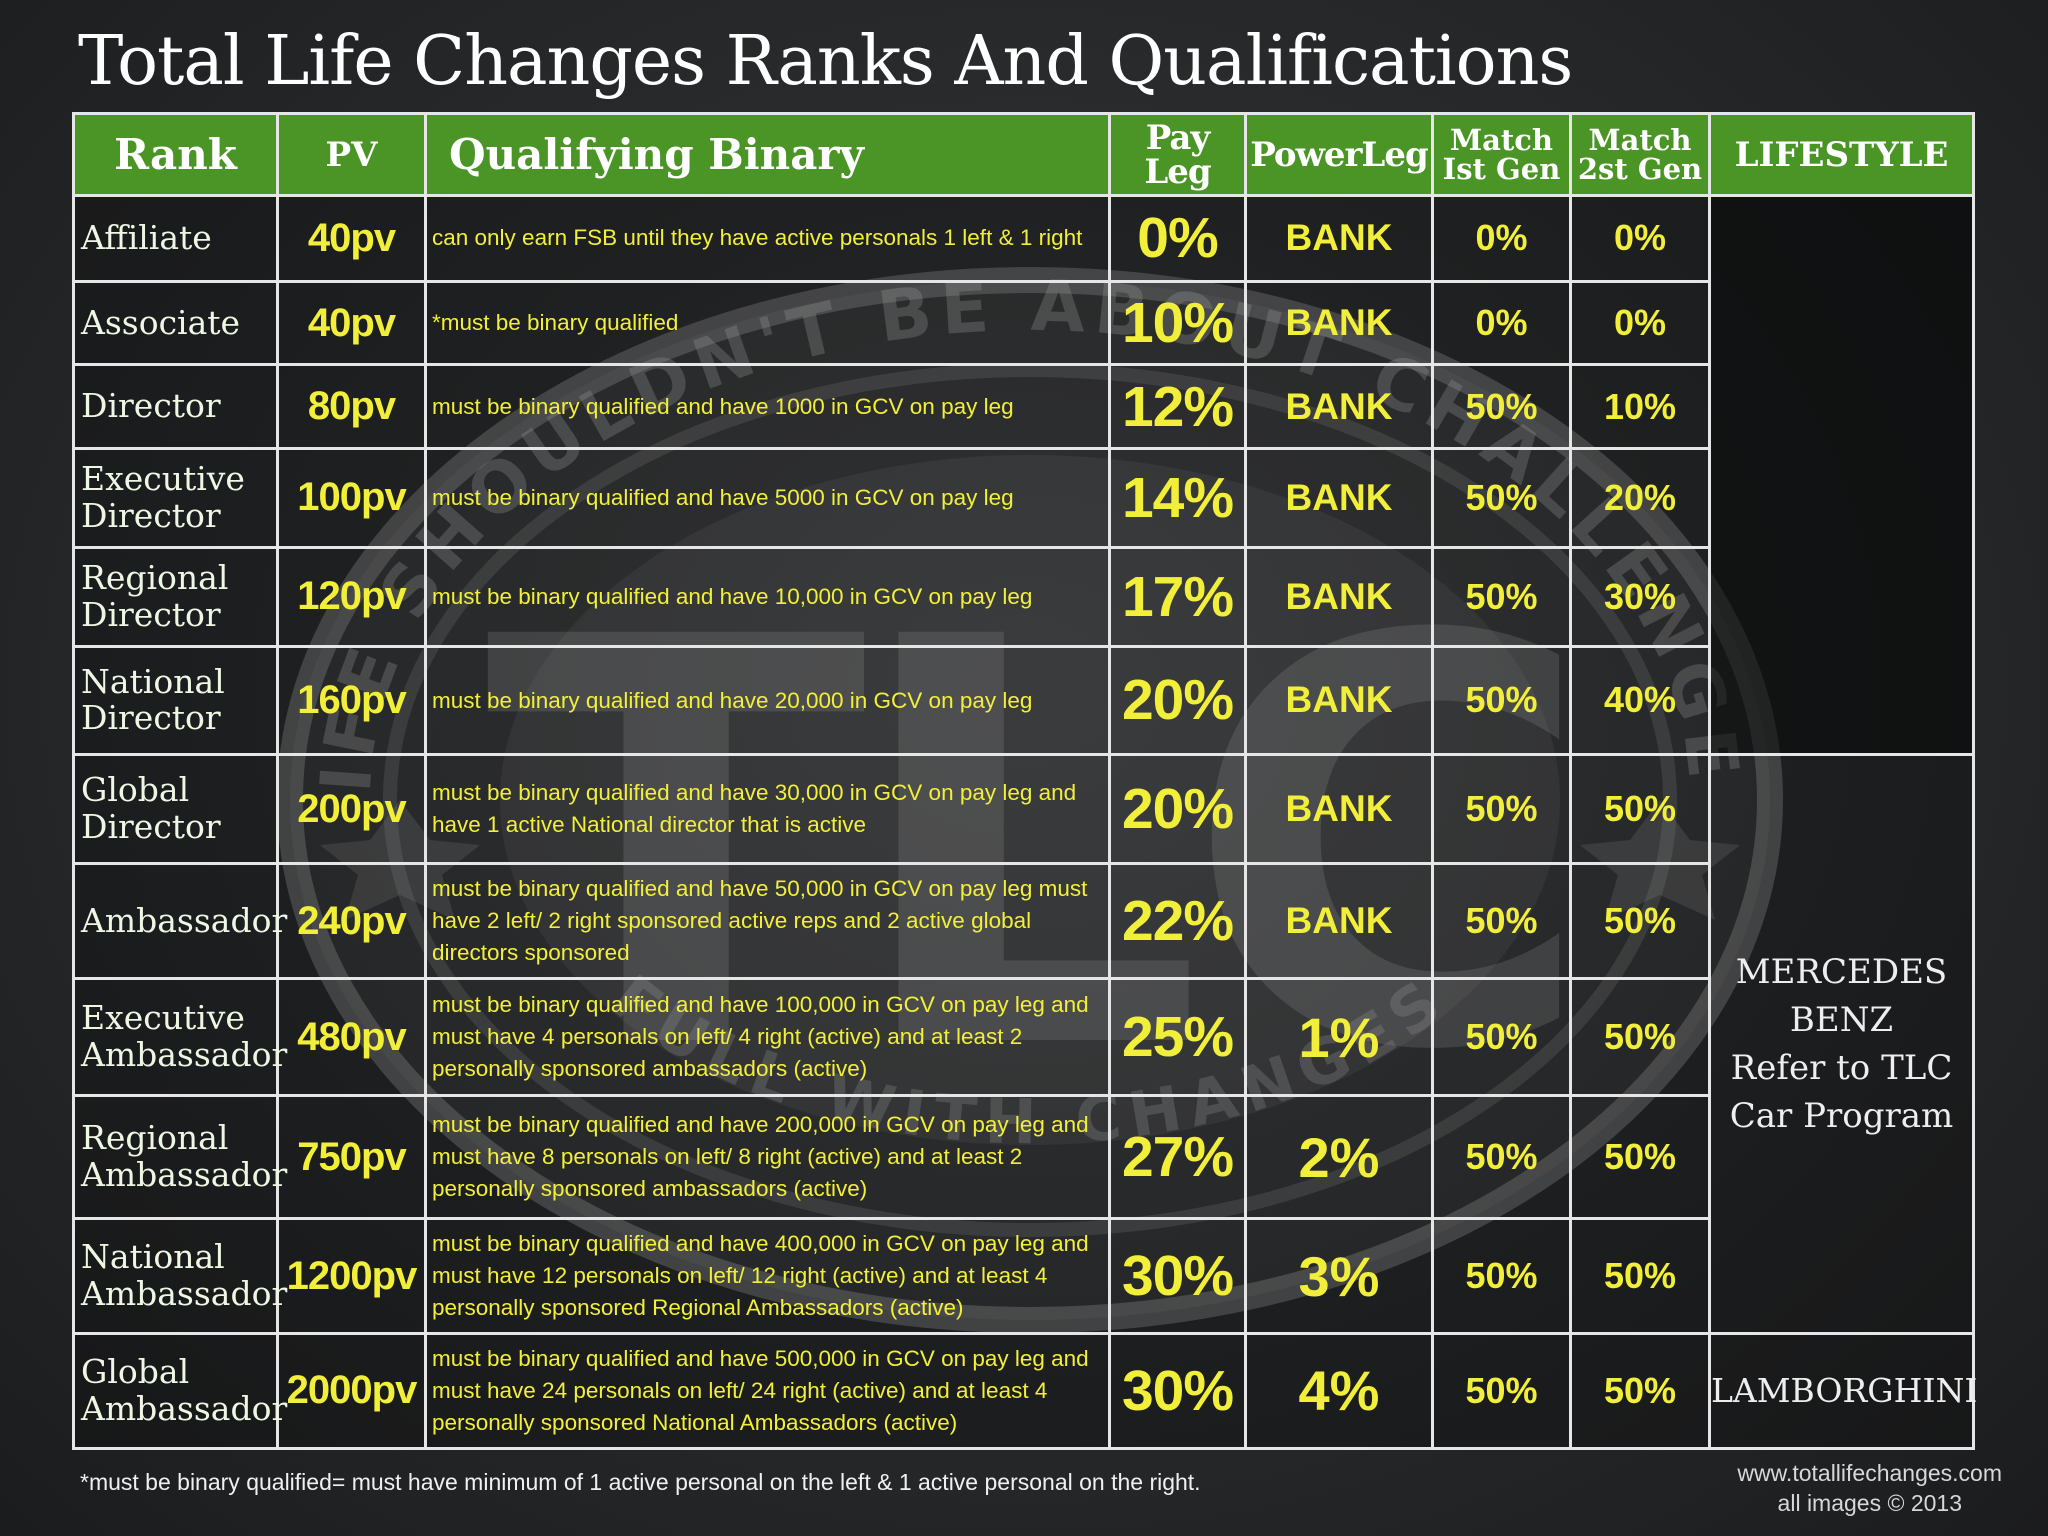  I want to click on rank-name: Regional Ambassador, so click(180, 1157).